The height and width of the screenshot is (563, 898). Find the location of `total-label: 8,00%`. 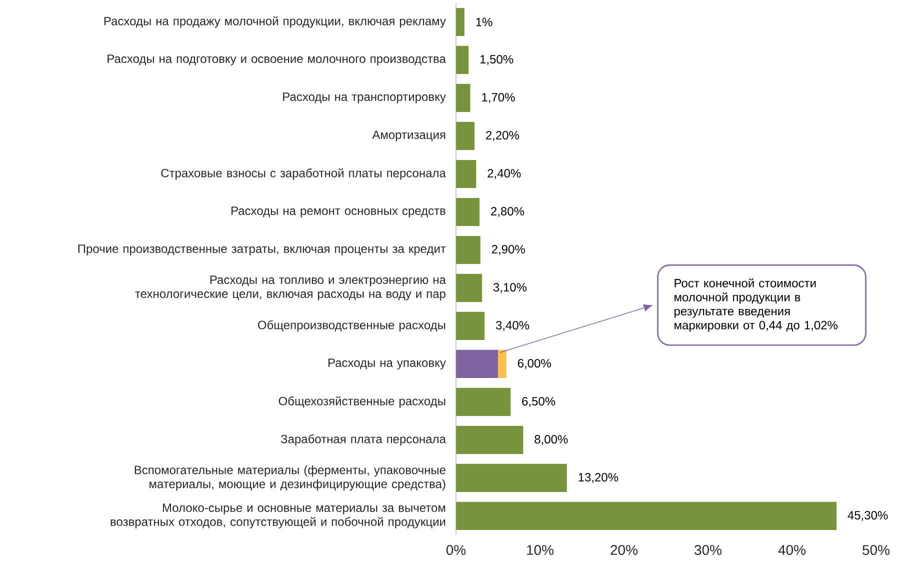

total-label: 8,00% is located at coordinates (551, 440).